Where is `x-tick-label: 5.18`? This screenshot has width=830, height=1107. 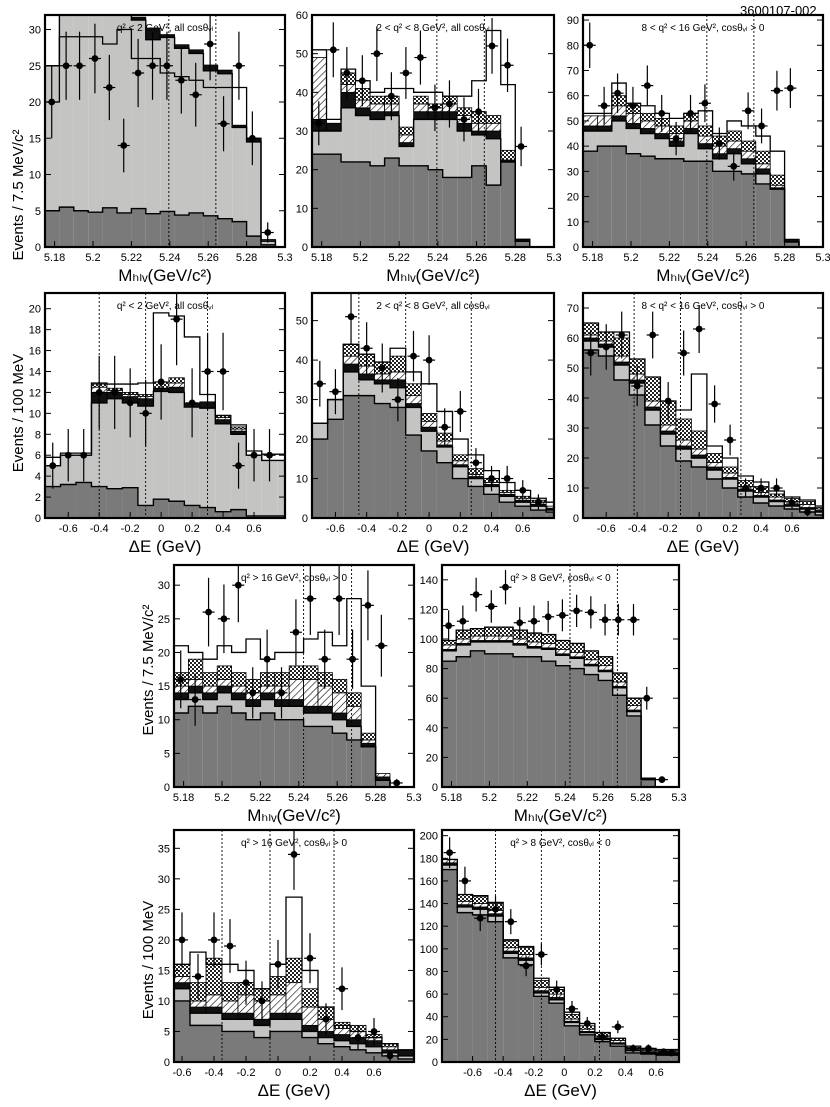 x-tick-label: 5.18 is located at coordinates (321, 258).